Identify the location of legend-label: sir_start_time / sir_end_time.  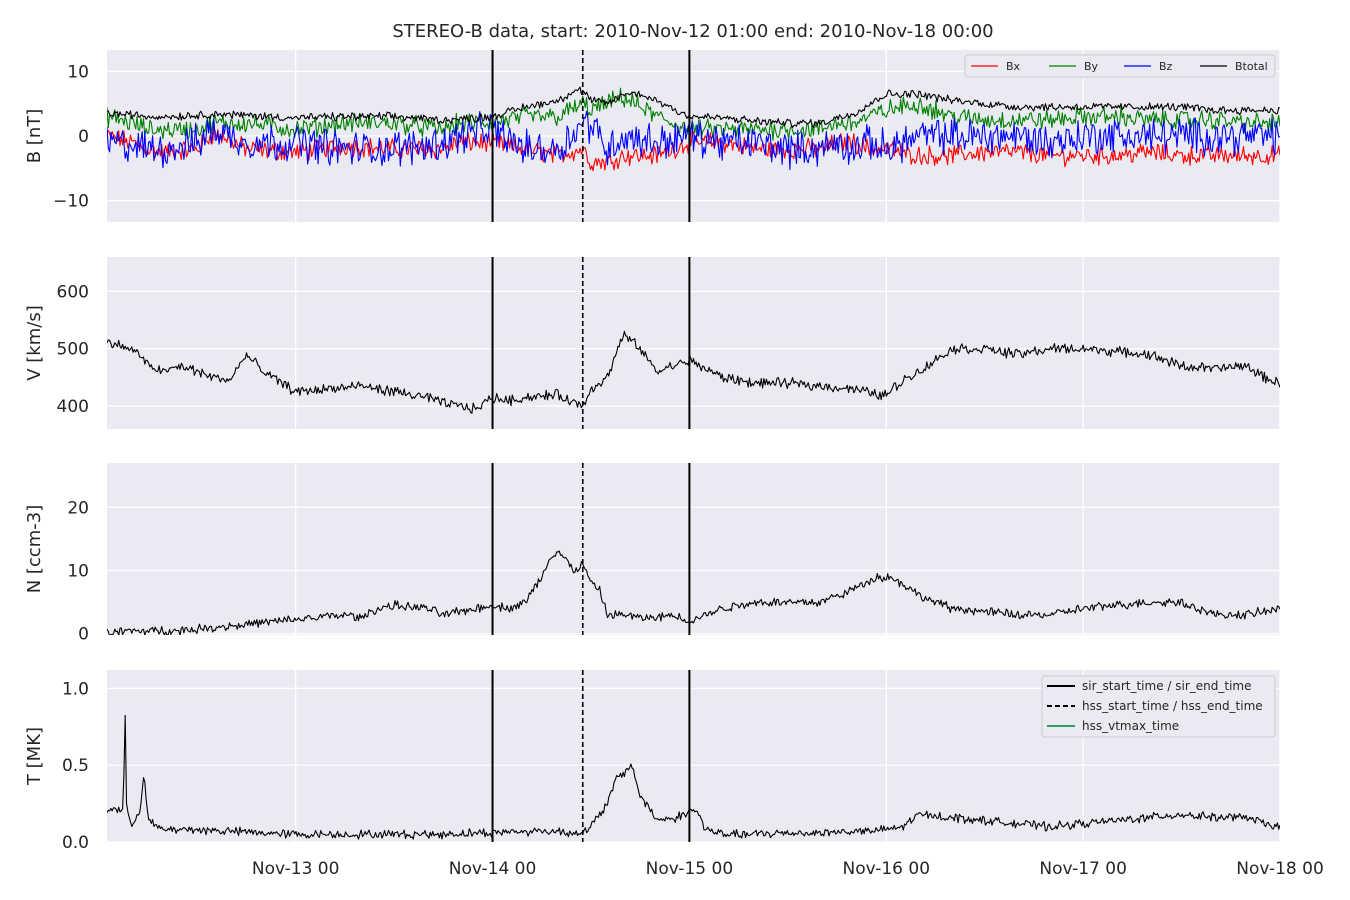
(1167, 686).